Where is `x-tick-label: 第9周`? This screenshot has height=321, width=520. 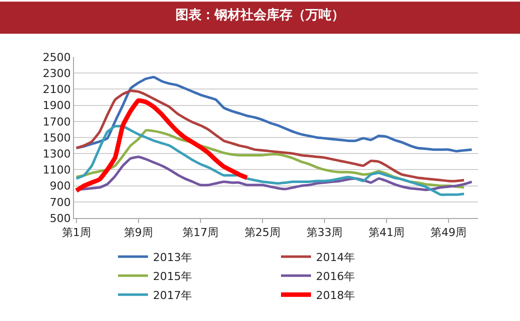
x-tick-label: 第9周 is located at coordinates (138, 233).